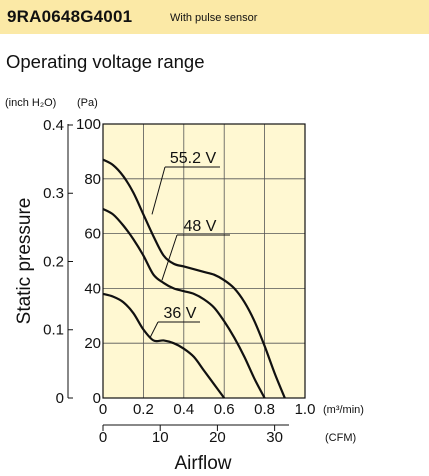 The image size is (429, 476). I want to click on header-bar, so click(214, 17).